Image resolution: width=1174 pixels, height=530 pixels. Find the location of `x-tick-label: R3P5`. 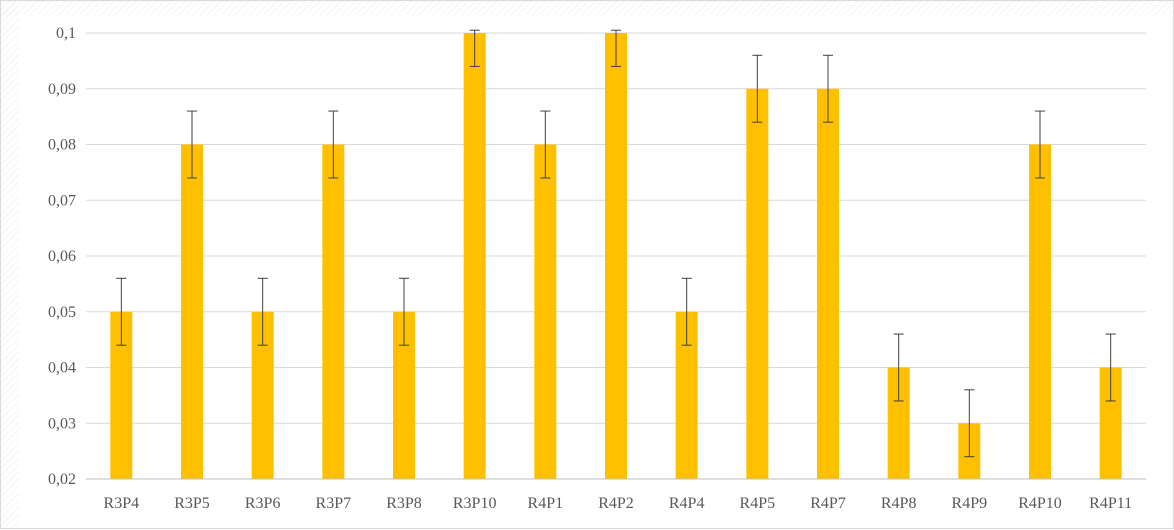

x-tick-label: R3P5 is located at coordinates (192, 503).